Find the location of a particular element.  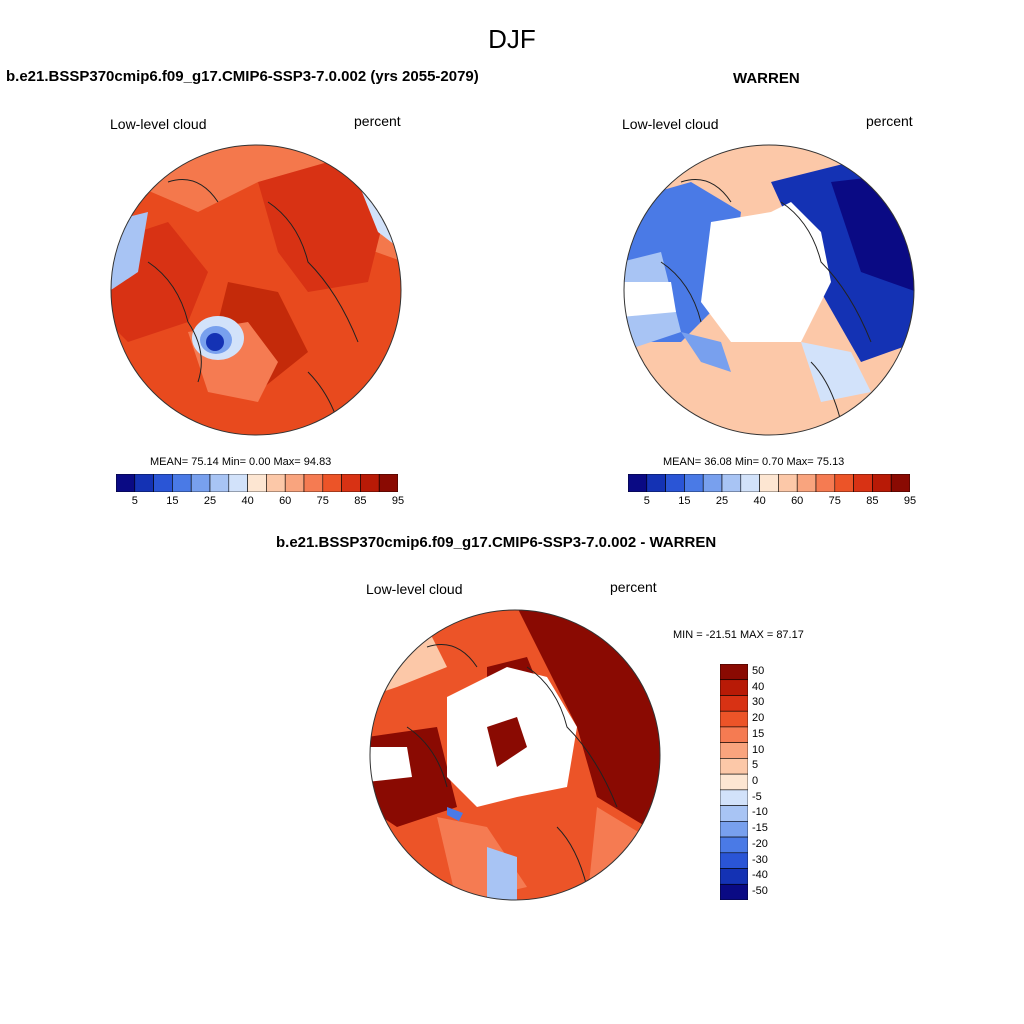

panel-obs-colorbar is located at coordinates (769, 483).